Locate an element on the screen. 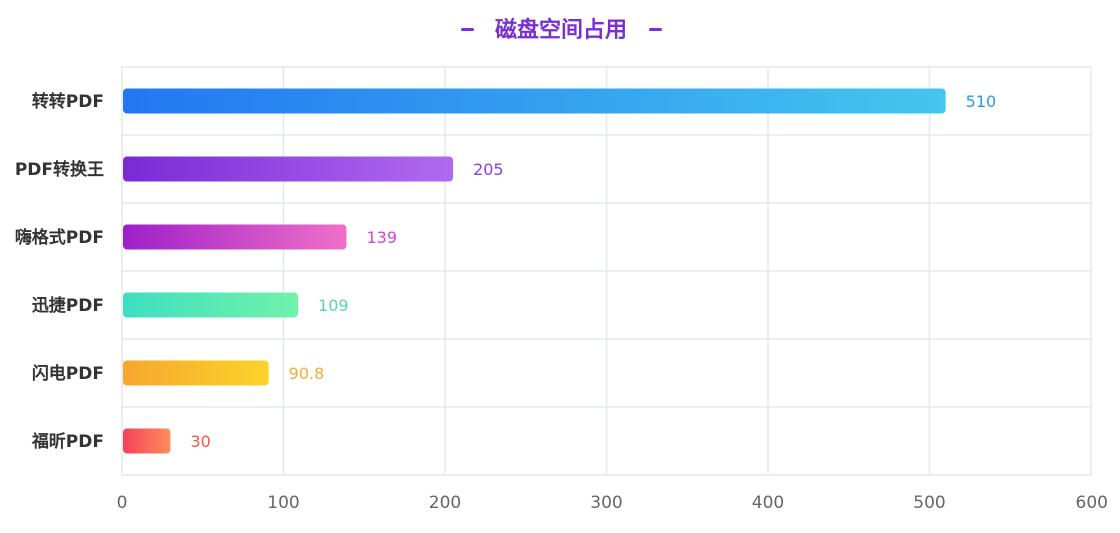 The width and height of the screenshot is (1120, 533). category-label-3: 迅捷PDF is located at coordinates (68, 305).